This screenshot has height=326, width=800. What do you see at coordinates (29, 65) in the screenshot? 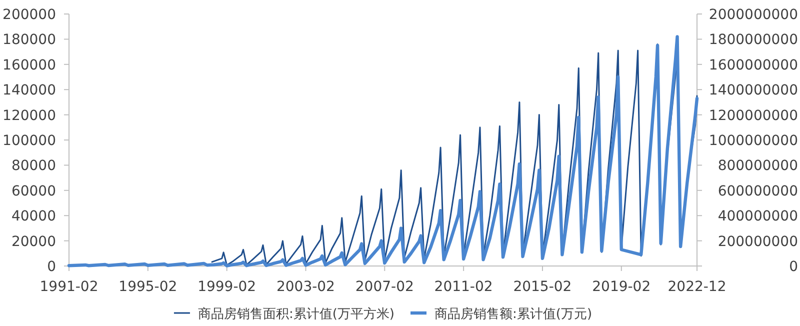
I see `y-tick-label: 160000` at bounding box center [29, 65].